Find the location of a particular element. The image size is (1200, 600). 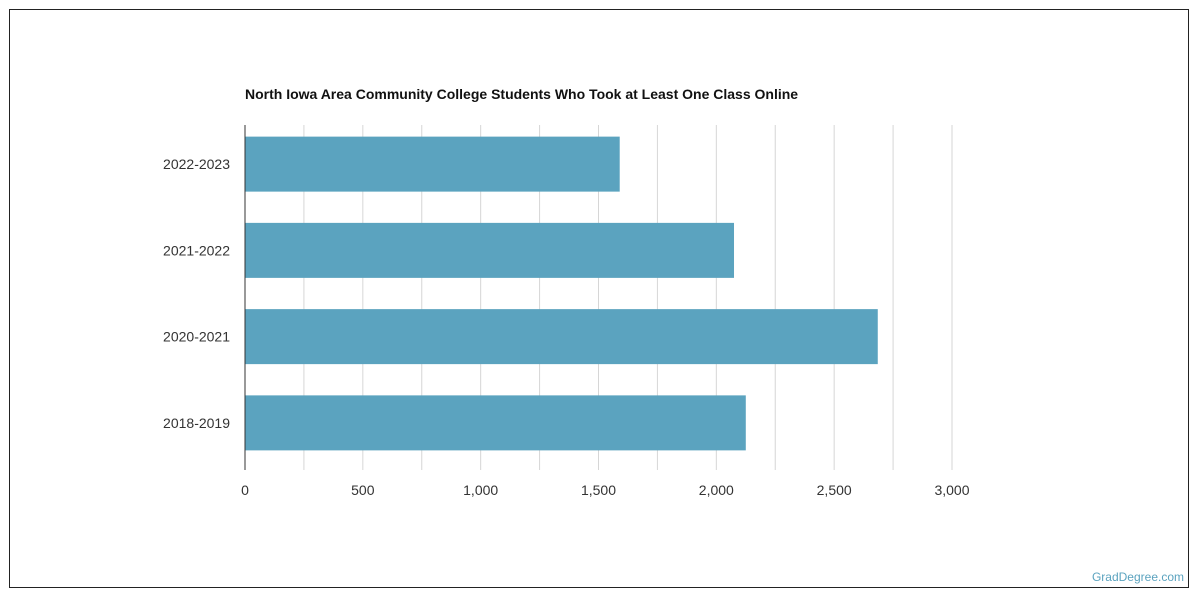

category-label: 2020-2021 is located at coordinates (196, 337).